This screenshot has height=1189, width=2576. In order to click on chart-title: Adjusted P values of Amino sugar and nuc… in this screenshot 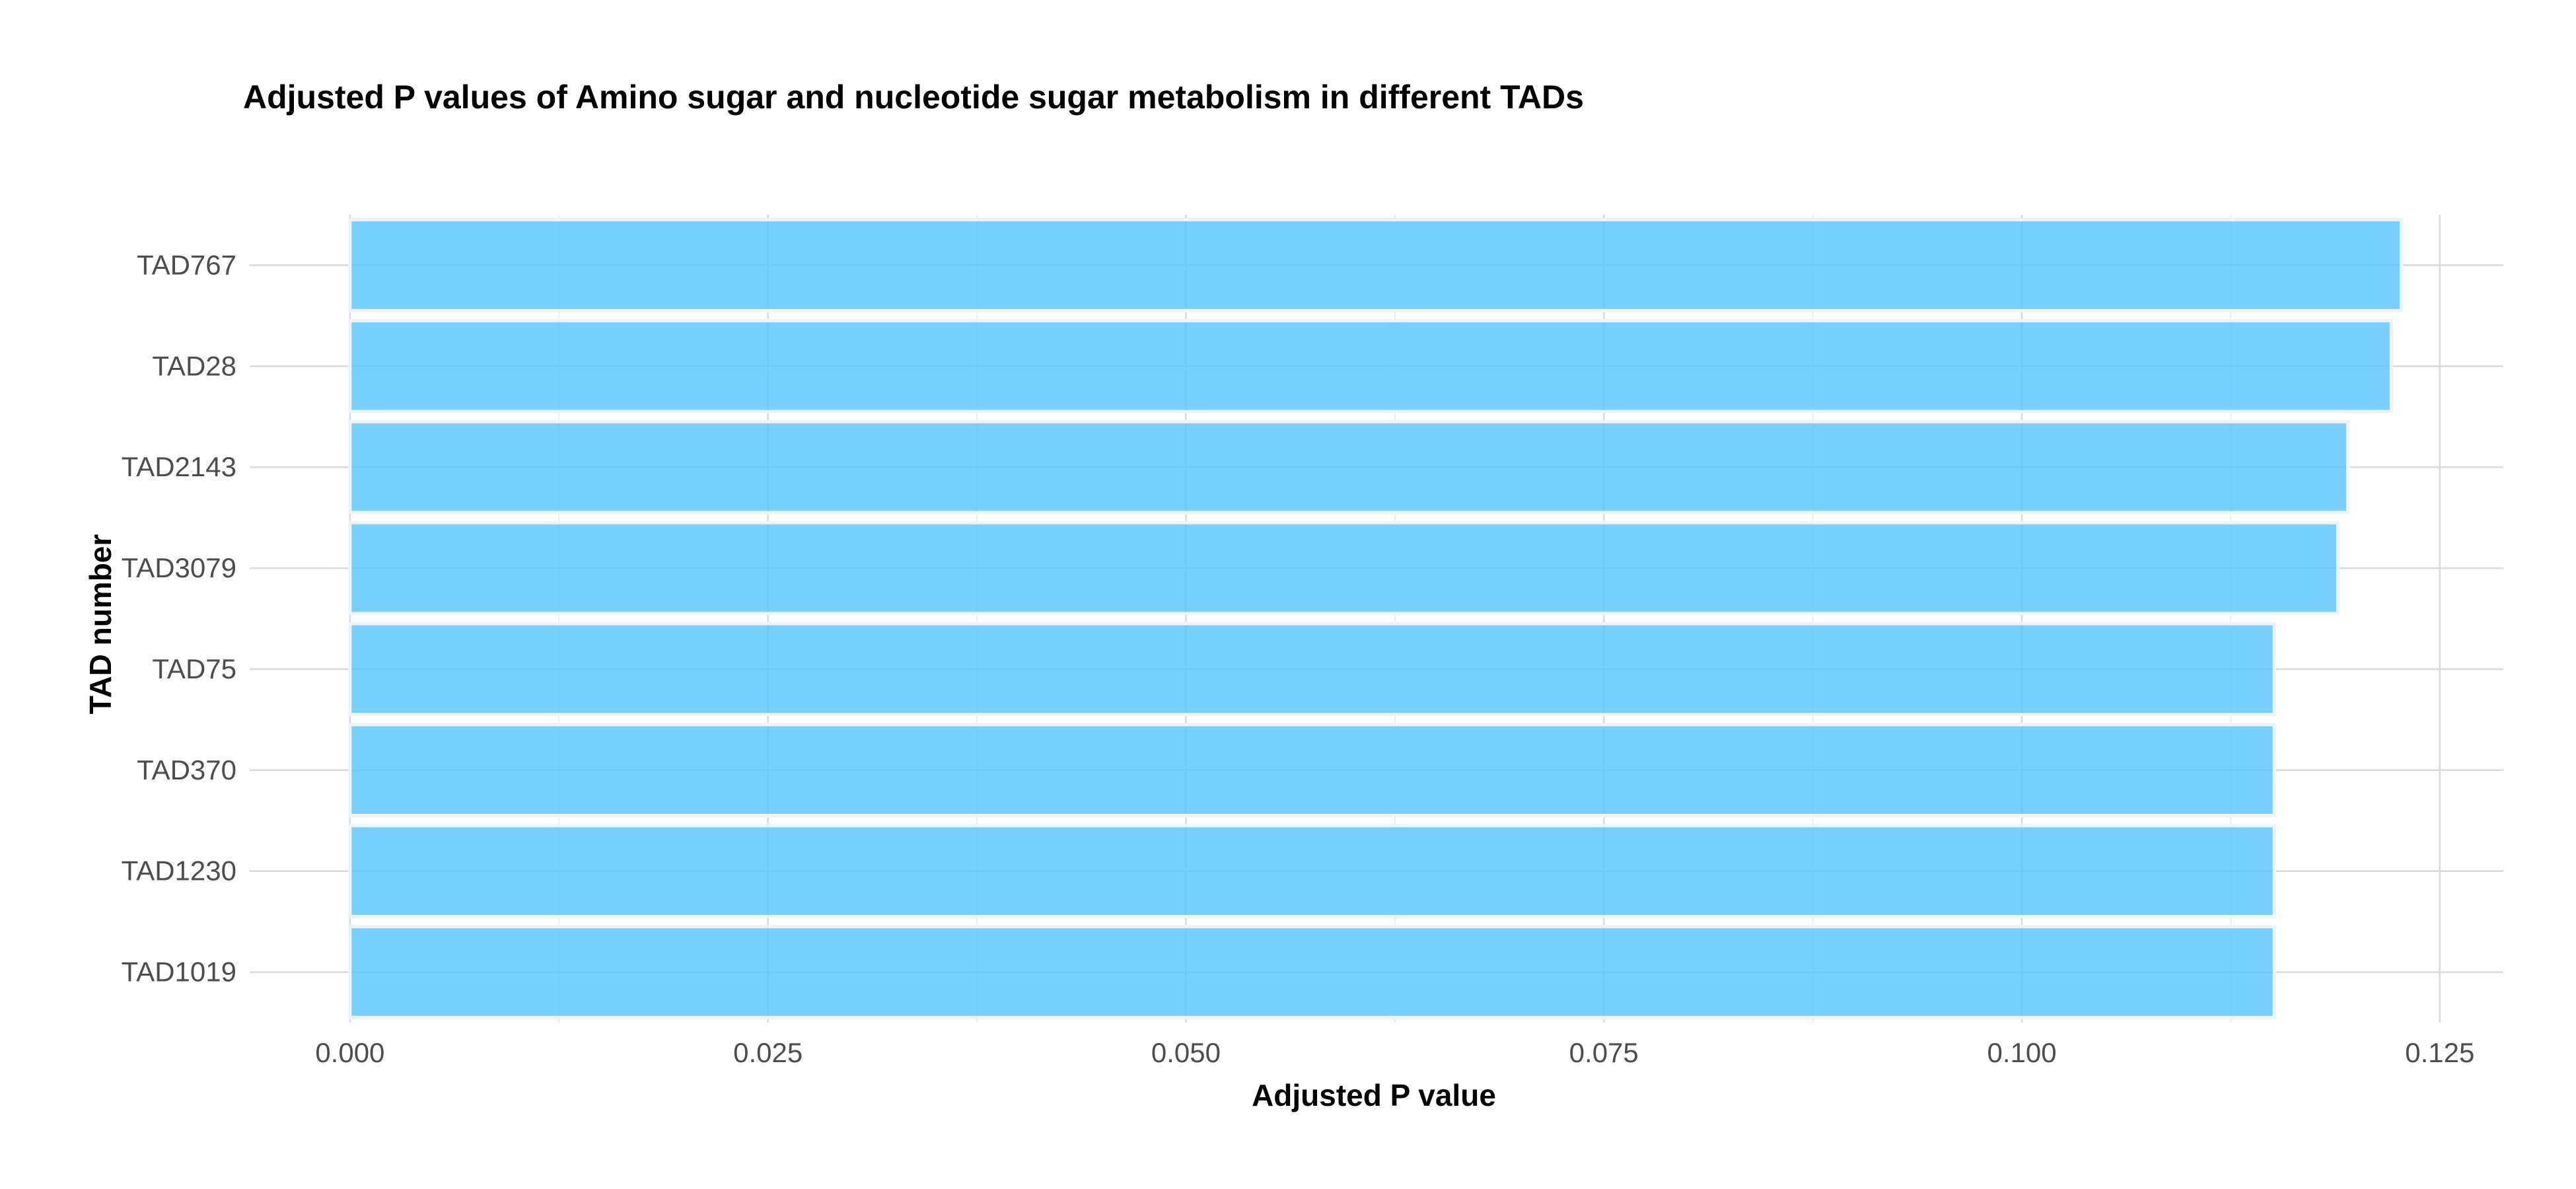, I will do `click(913, 97)`.